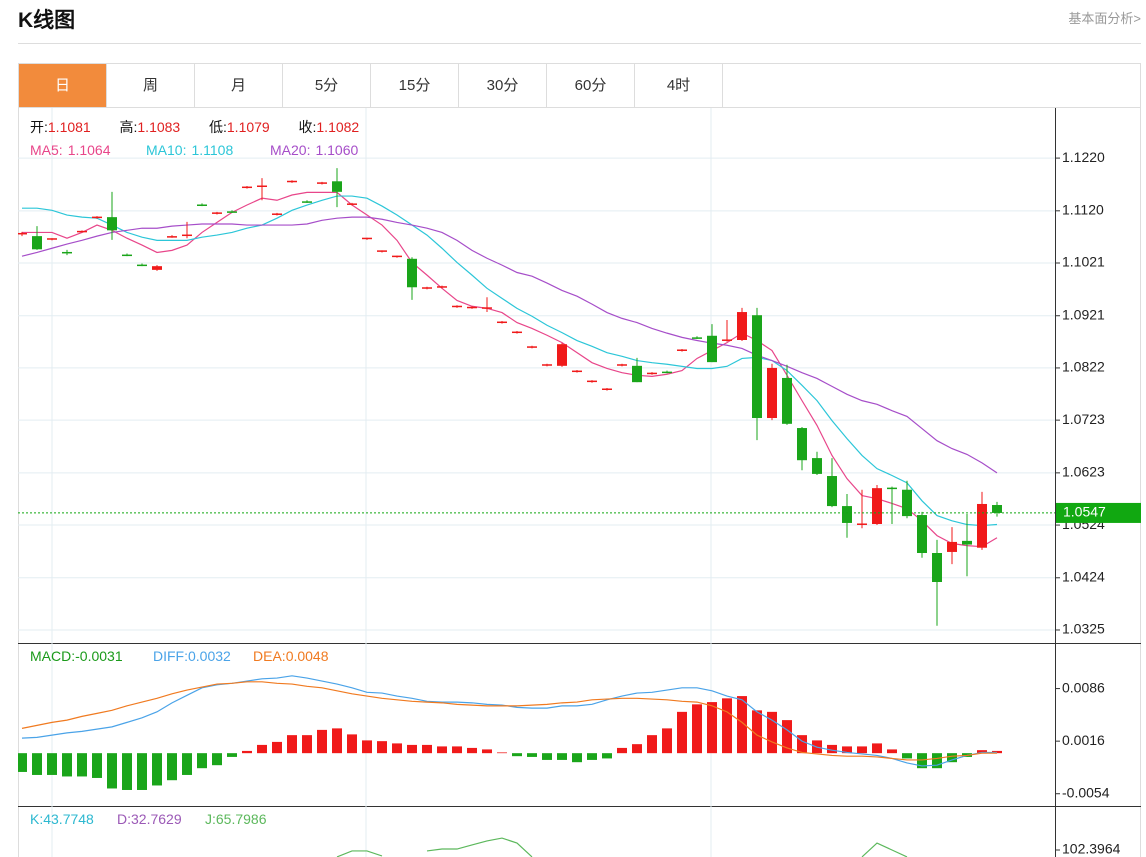  What do you see at coordinates (579, 43) in the screenshot?
I see `header-rule` at bounding box center [579, 43].